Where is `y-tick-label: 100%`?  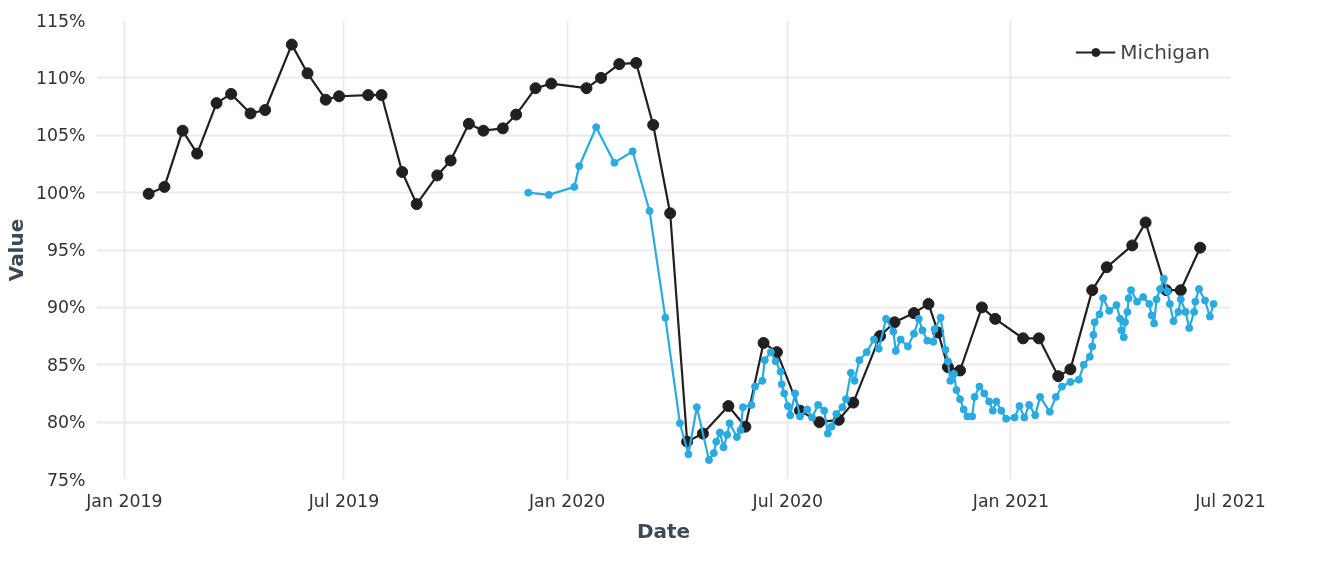
y-tick-label: 100% is located at coordinates (60, 192).